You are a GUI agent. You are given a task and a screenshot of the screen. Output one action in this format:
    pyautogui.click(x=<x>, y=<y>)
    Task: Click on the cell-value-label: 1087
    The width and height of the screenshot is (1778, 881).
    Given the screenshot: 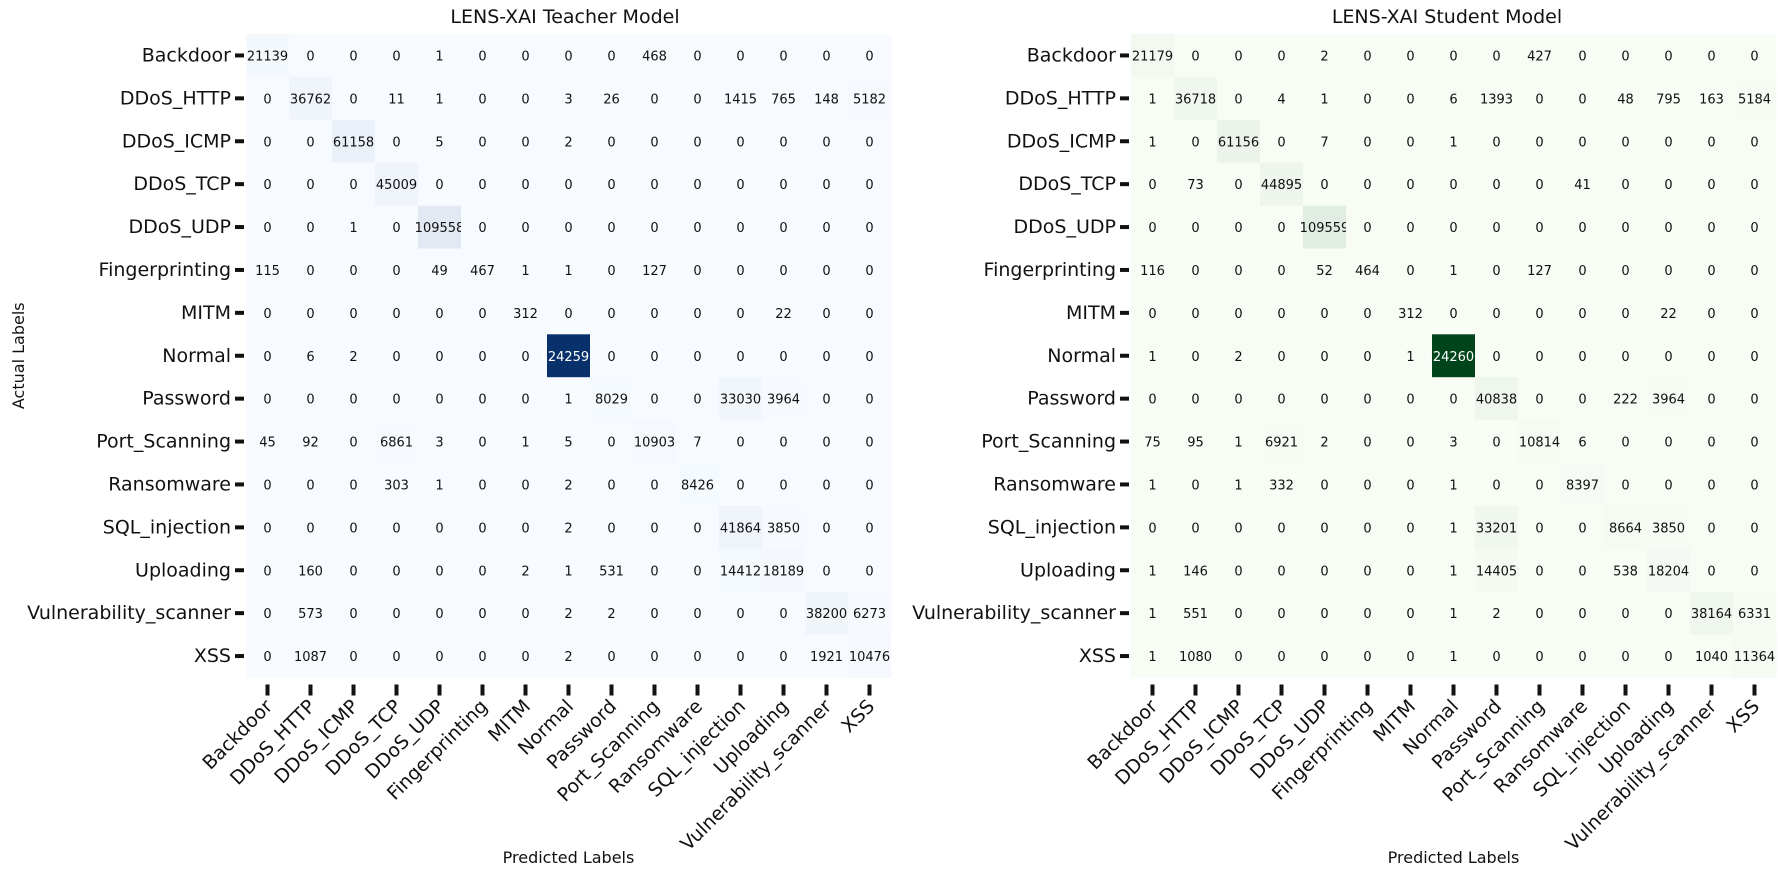 What is the action you would take?
    pyautogui.click(x=310, y=657)
    